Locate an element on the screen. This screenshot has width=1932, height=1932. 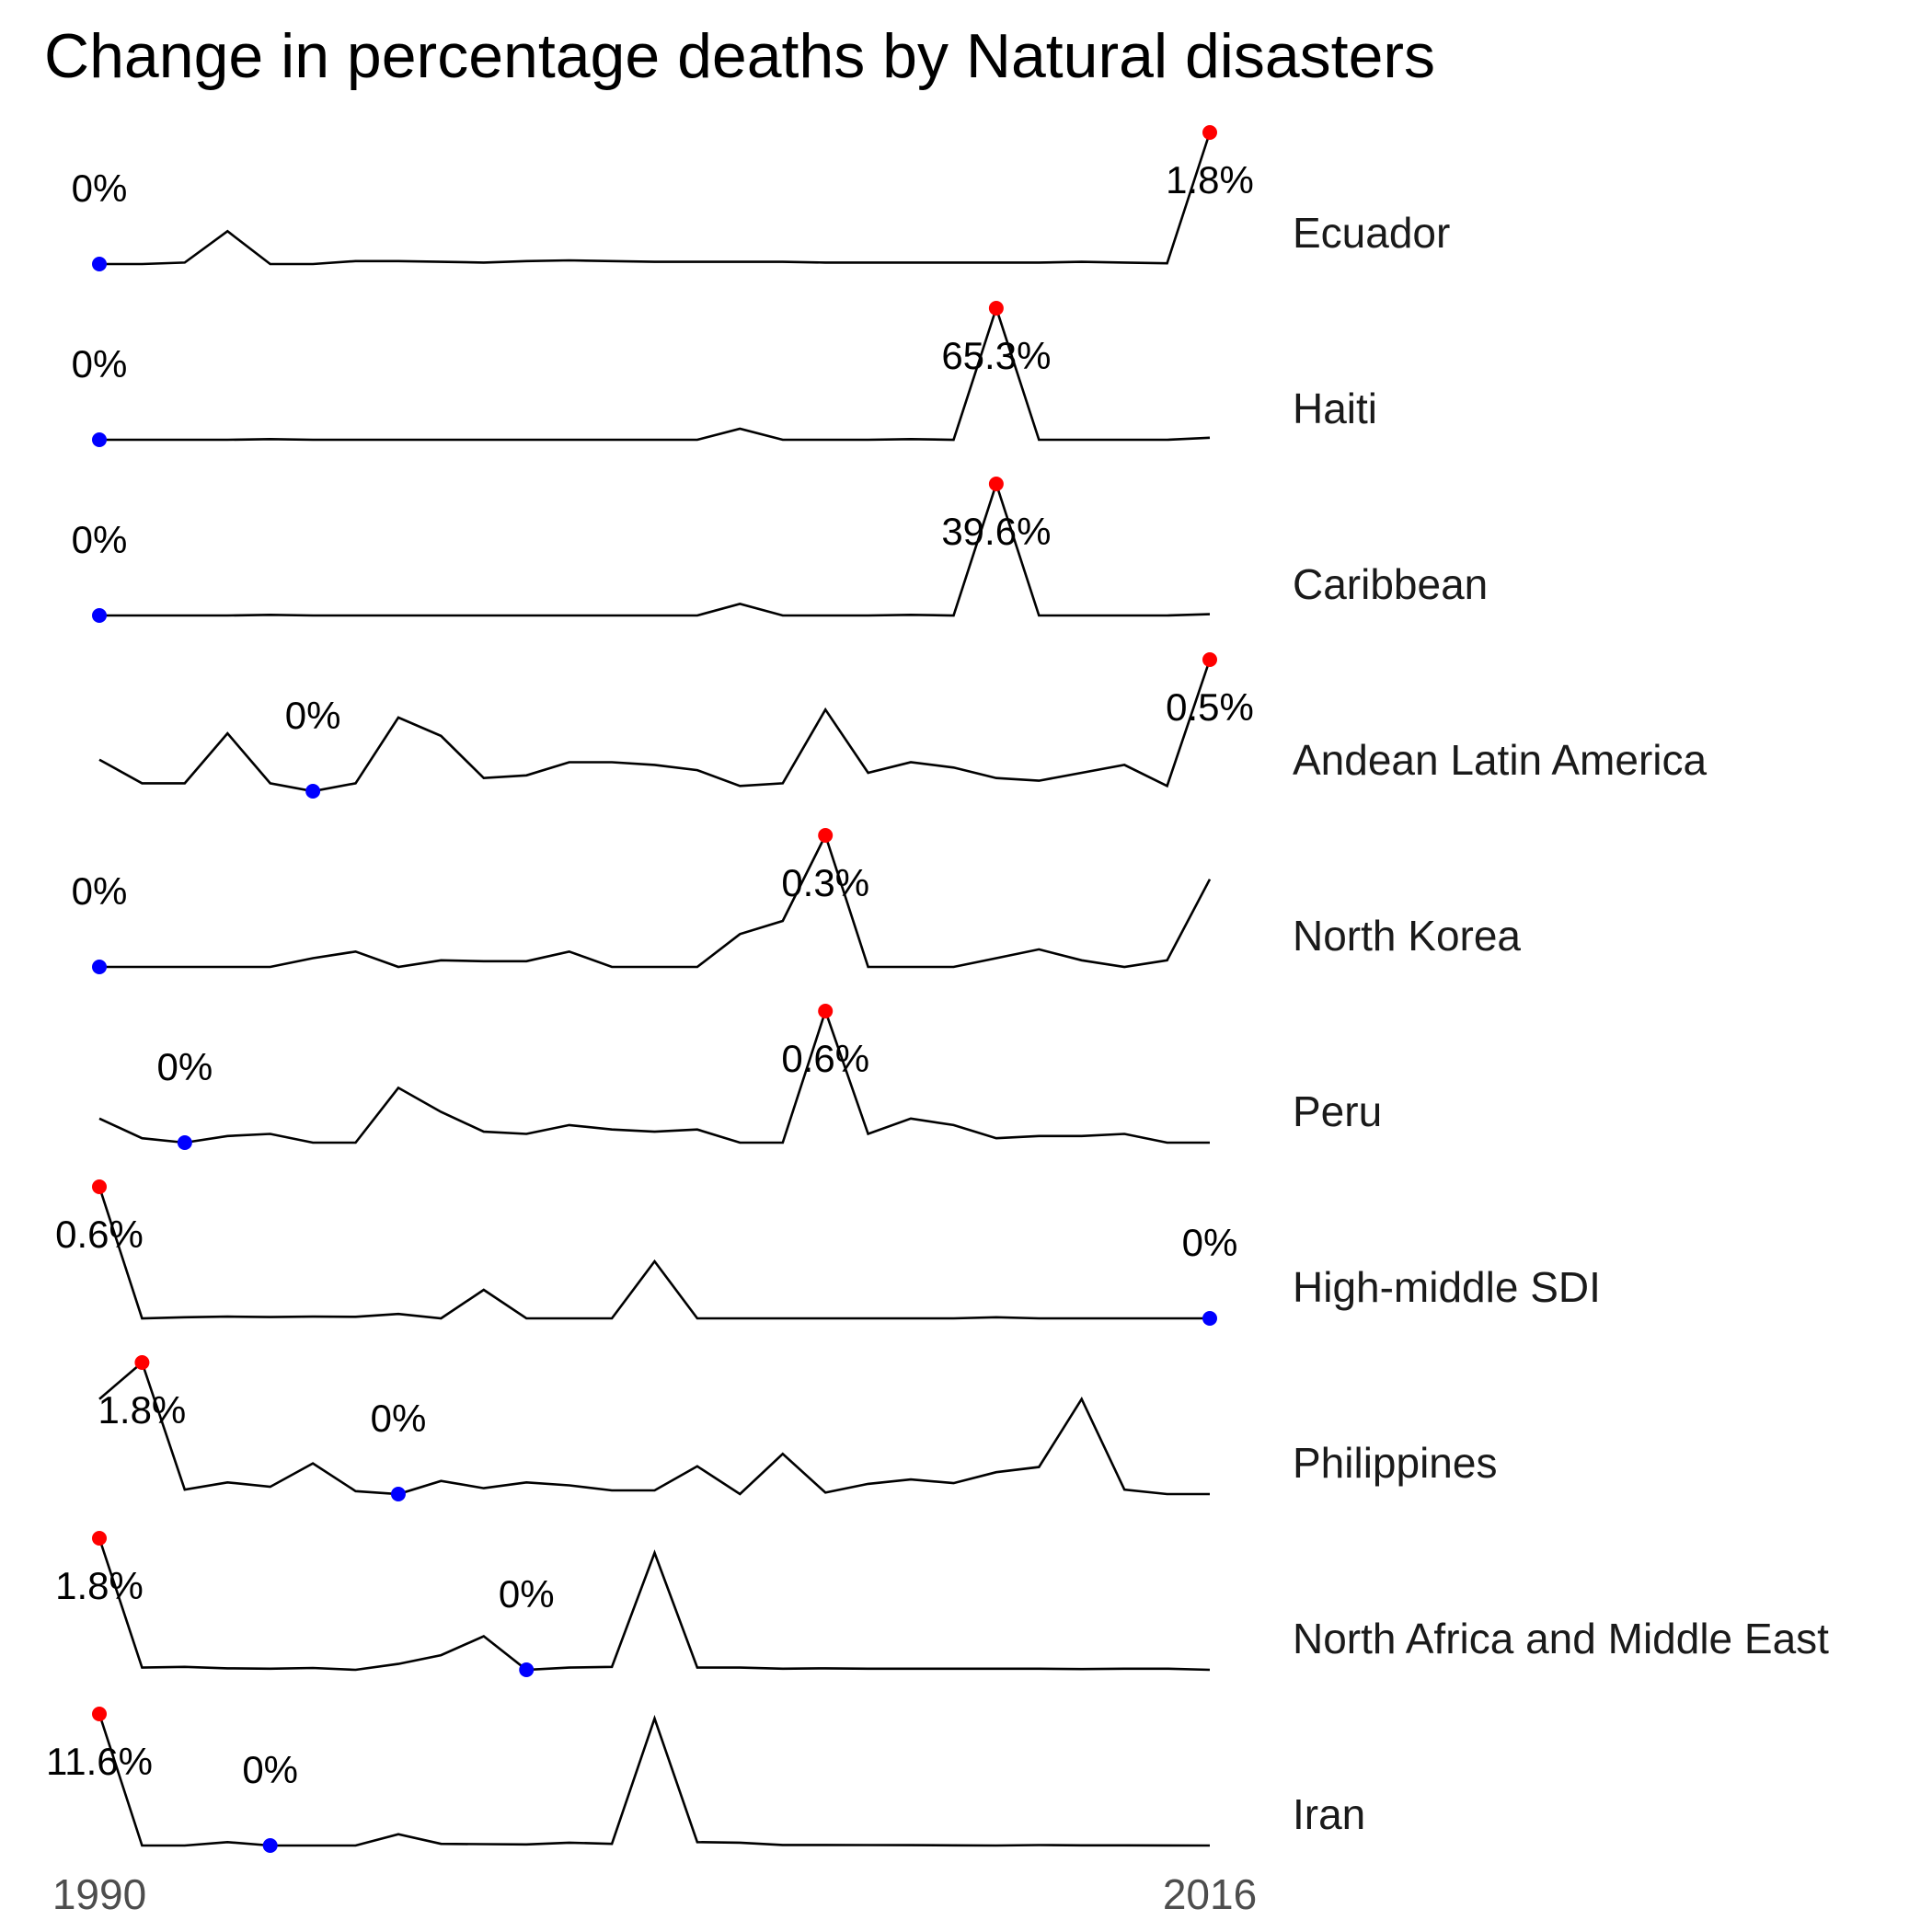
panel-north-africa-and-middle-east: 0% 1.8% North Africa and Middle East is located at coordinates (942, 1604).